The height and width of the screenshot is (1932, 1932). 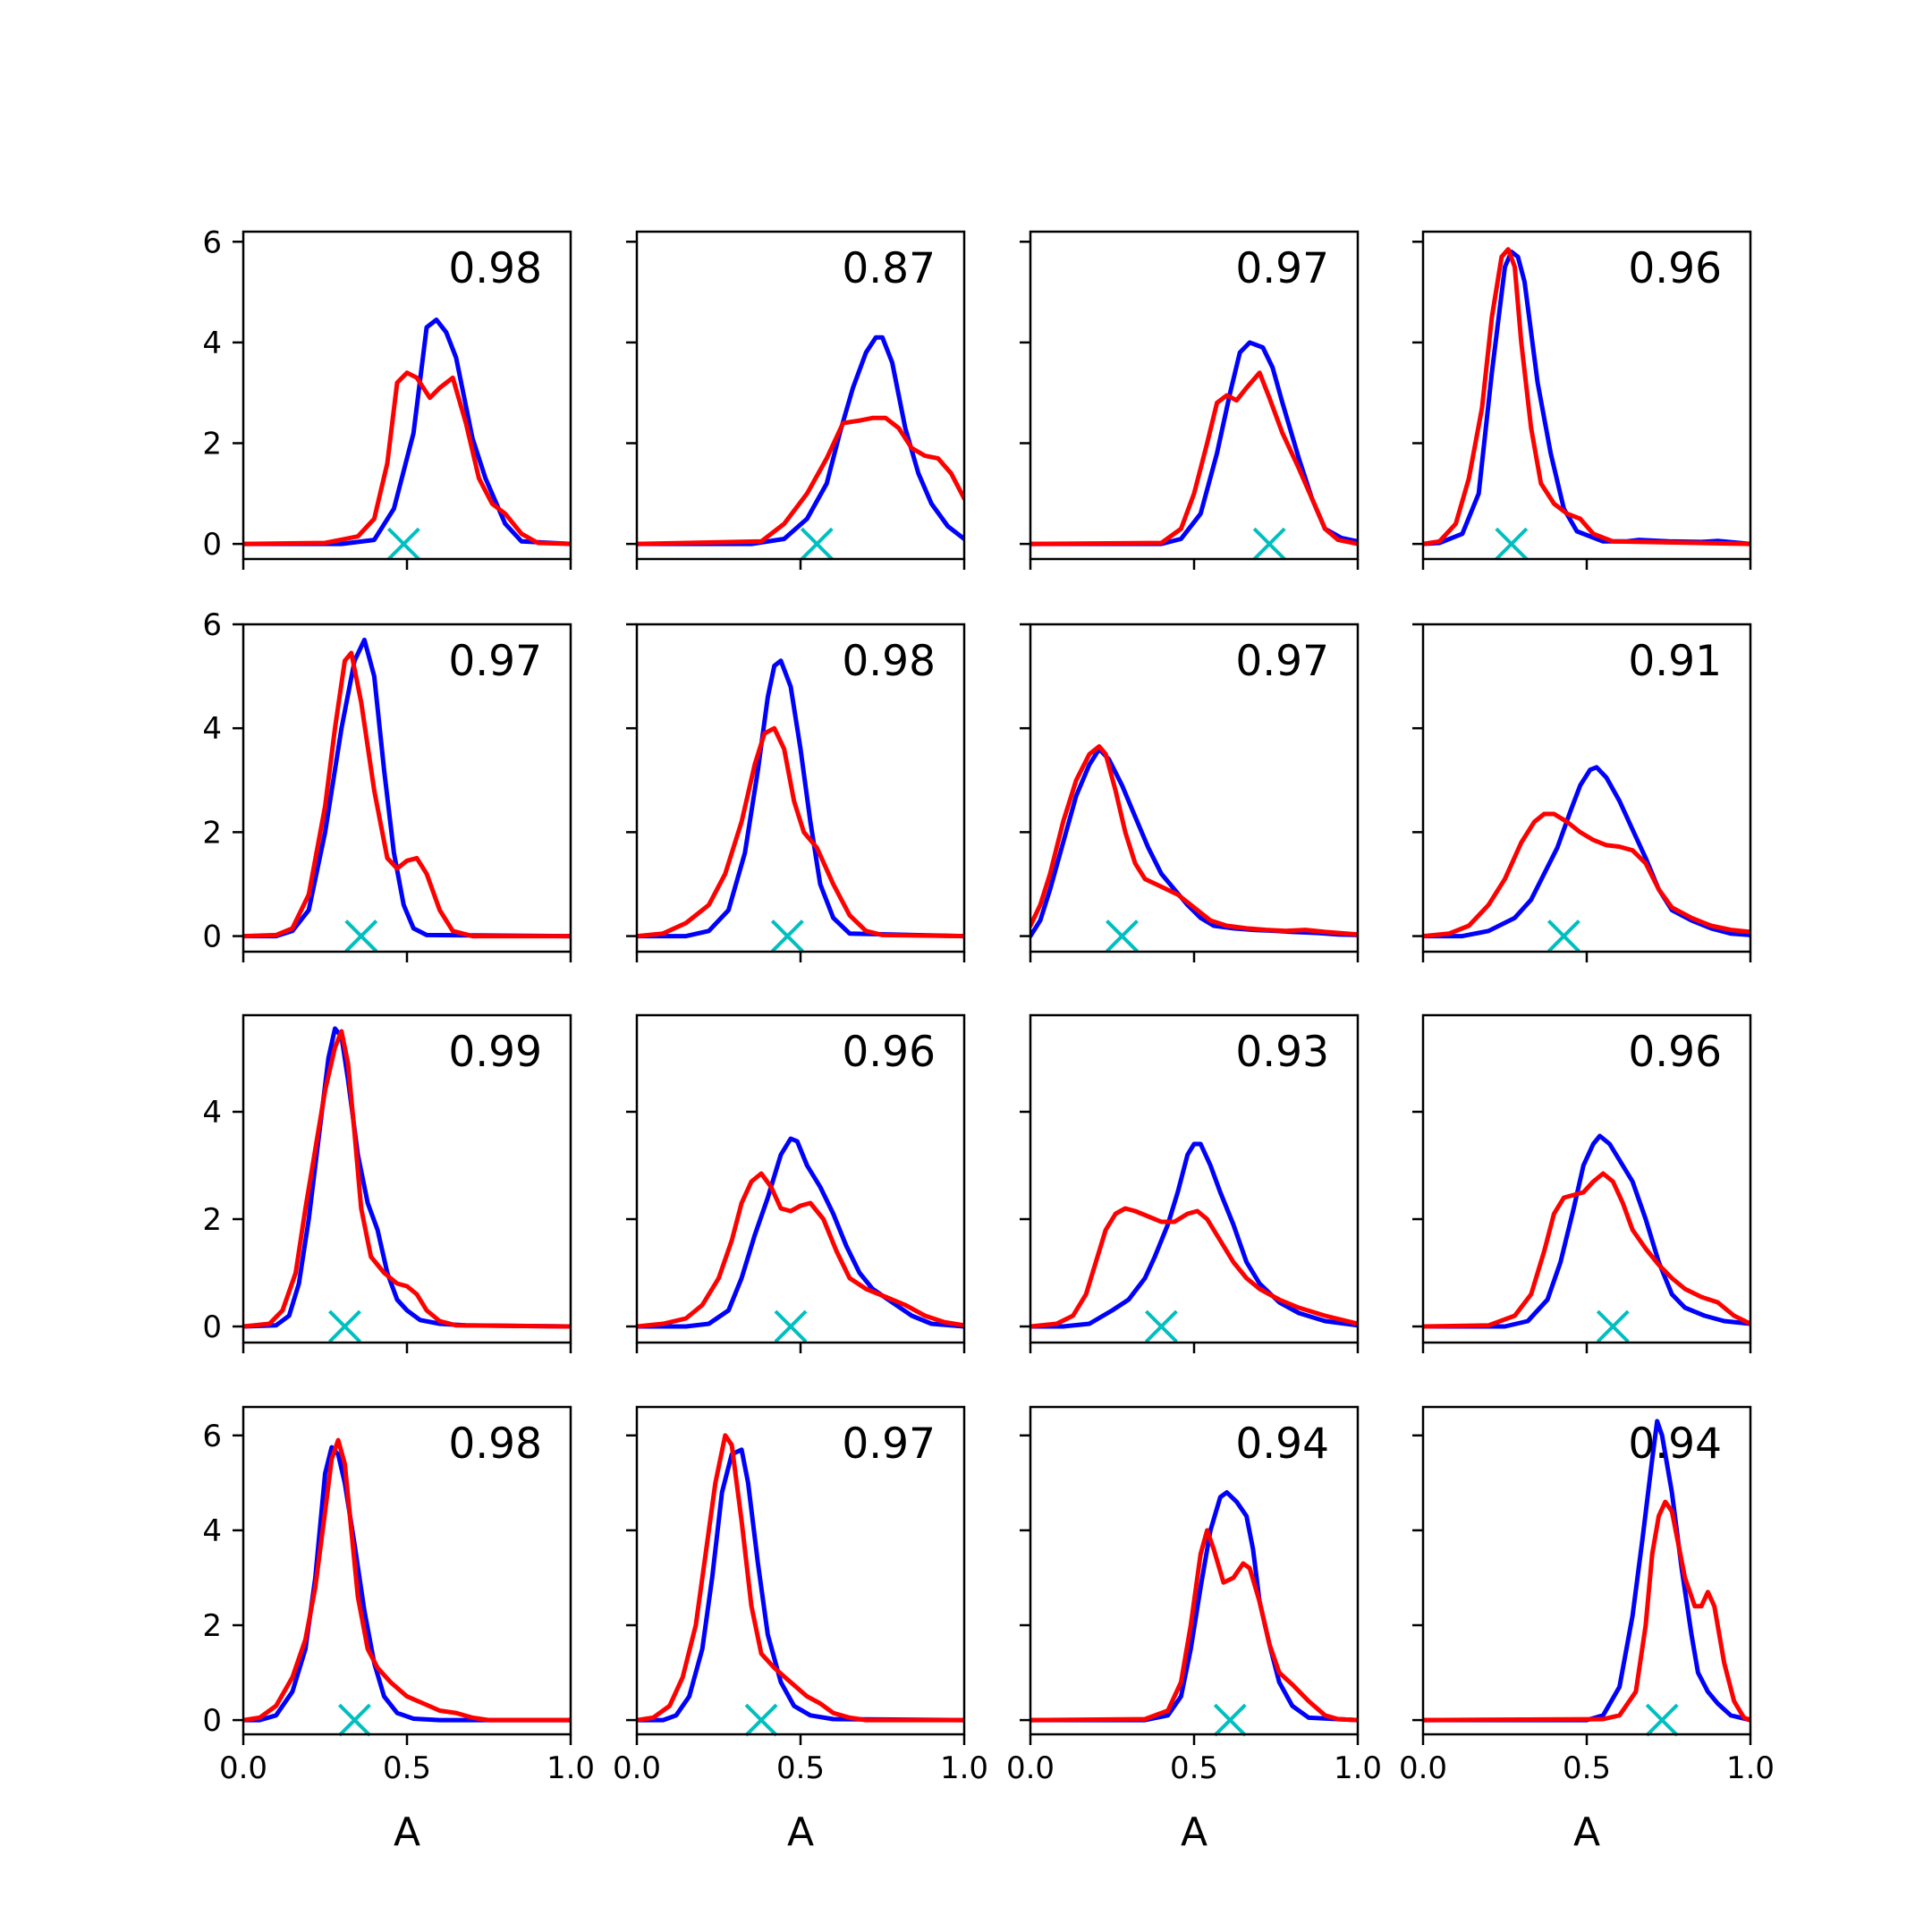 I want to click on panel-10: 0.96, so click(x=796, y=1183).